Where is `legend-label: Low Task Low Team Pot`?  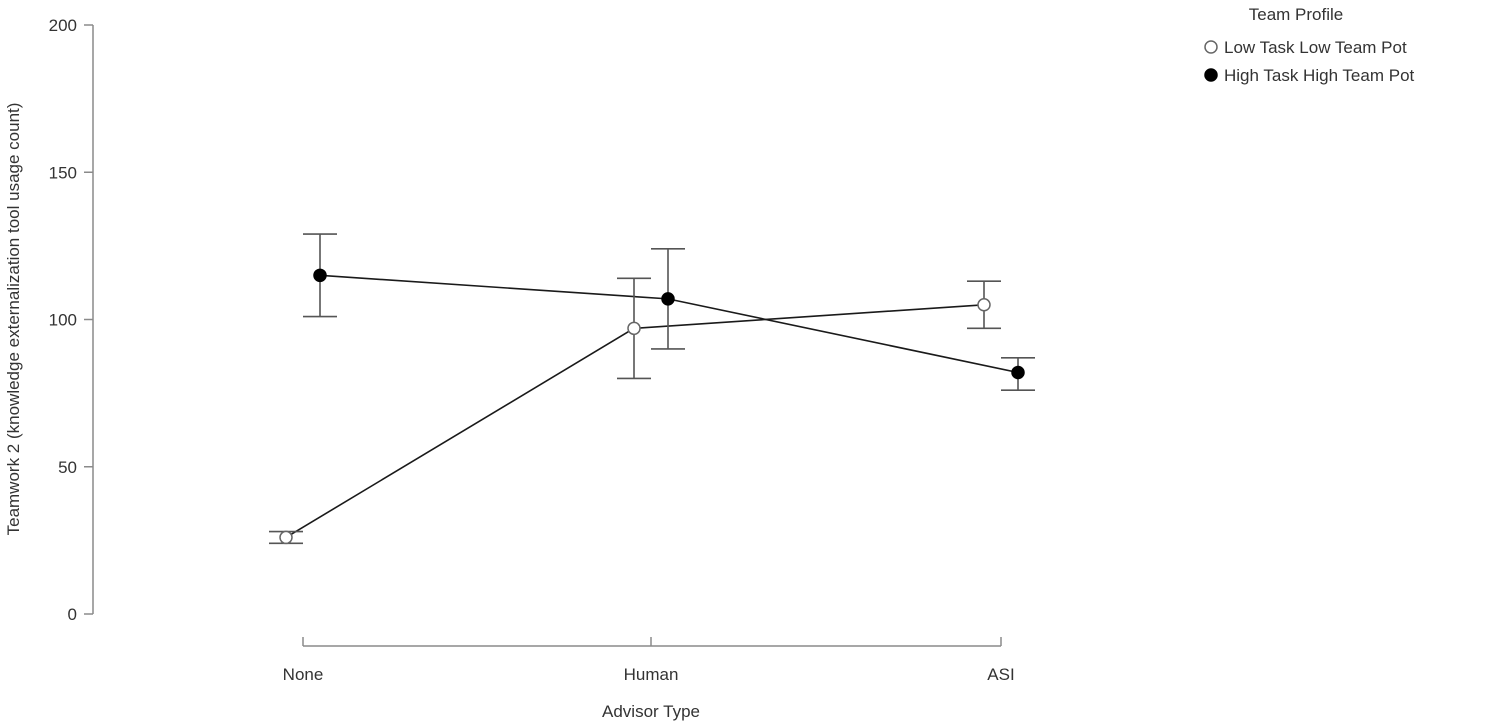 legend-label: Low Task Low Team Pot is located at coordinates (1315, 47).